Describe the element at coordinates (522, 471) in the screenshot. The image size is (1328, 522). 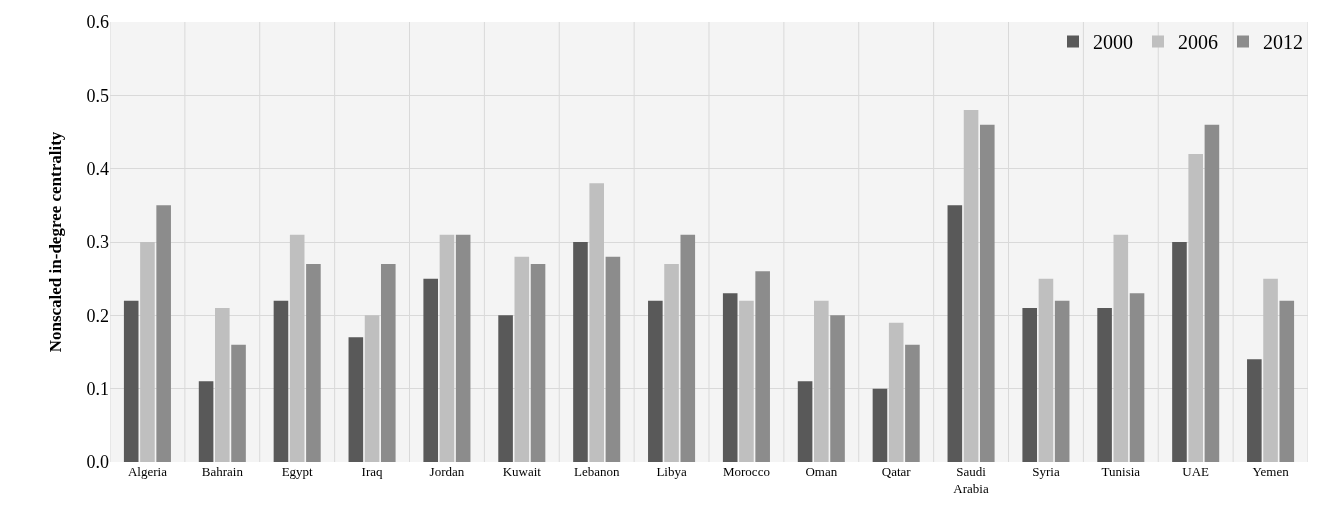
I see `x-tick-label: Kuwait` at that location.